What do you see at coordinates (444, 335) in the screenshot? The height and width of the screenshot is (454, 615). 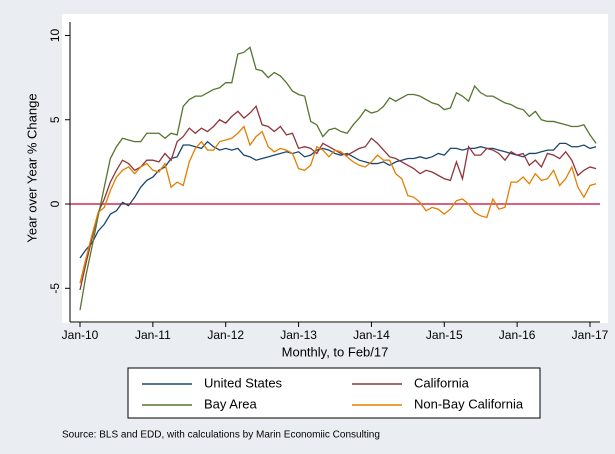 I see `x-tick-label: Jan-15` at bounding box center [444, 335].